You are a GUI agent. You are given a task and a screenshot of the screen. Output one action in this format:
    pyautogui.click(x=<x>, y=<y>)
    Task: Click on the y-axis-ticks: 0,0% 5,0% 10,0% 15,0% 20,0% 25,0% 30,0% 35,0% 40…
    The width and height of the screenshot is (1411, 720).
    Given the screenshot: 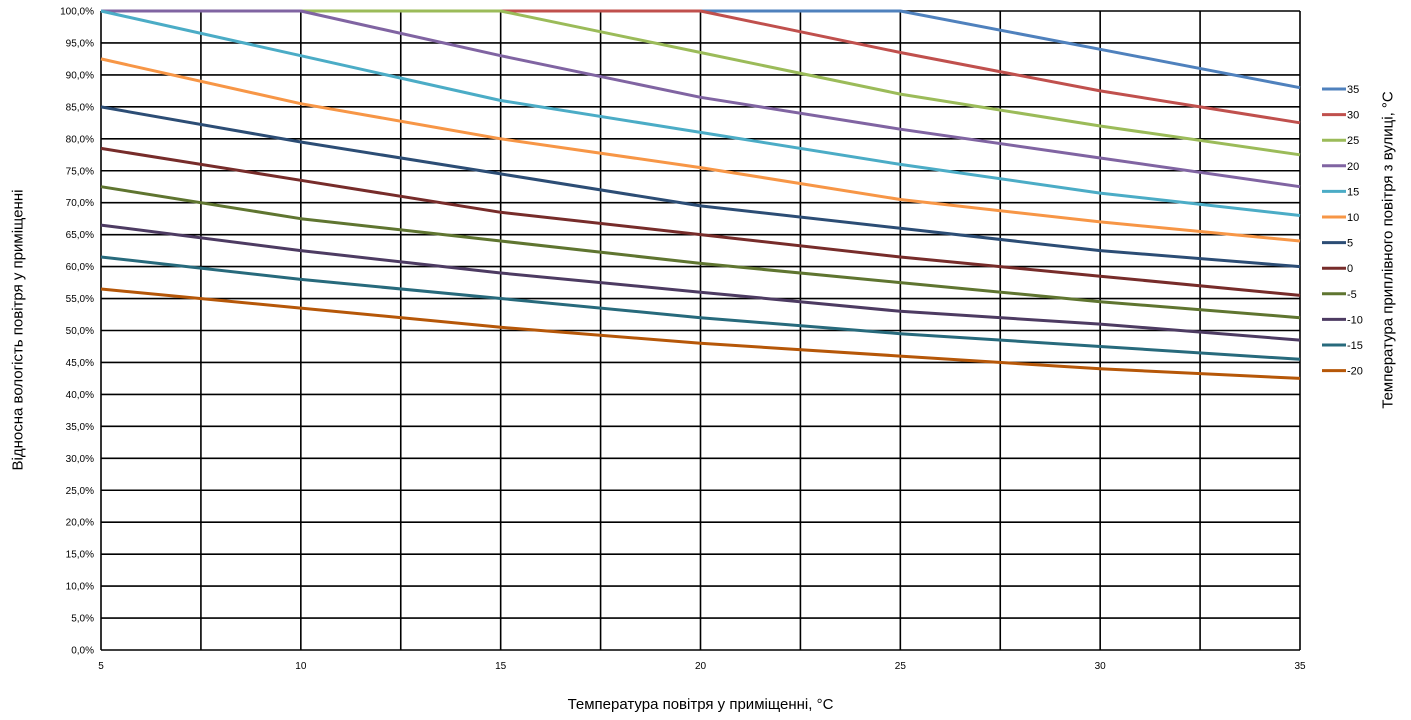 What is the action you would take?
    pyautogui.click(x=77, y=332)
    